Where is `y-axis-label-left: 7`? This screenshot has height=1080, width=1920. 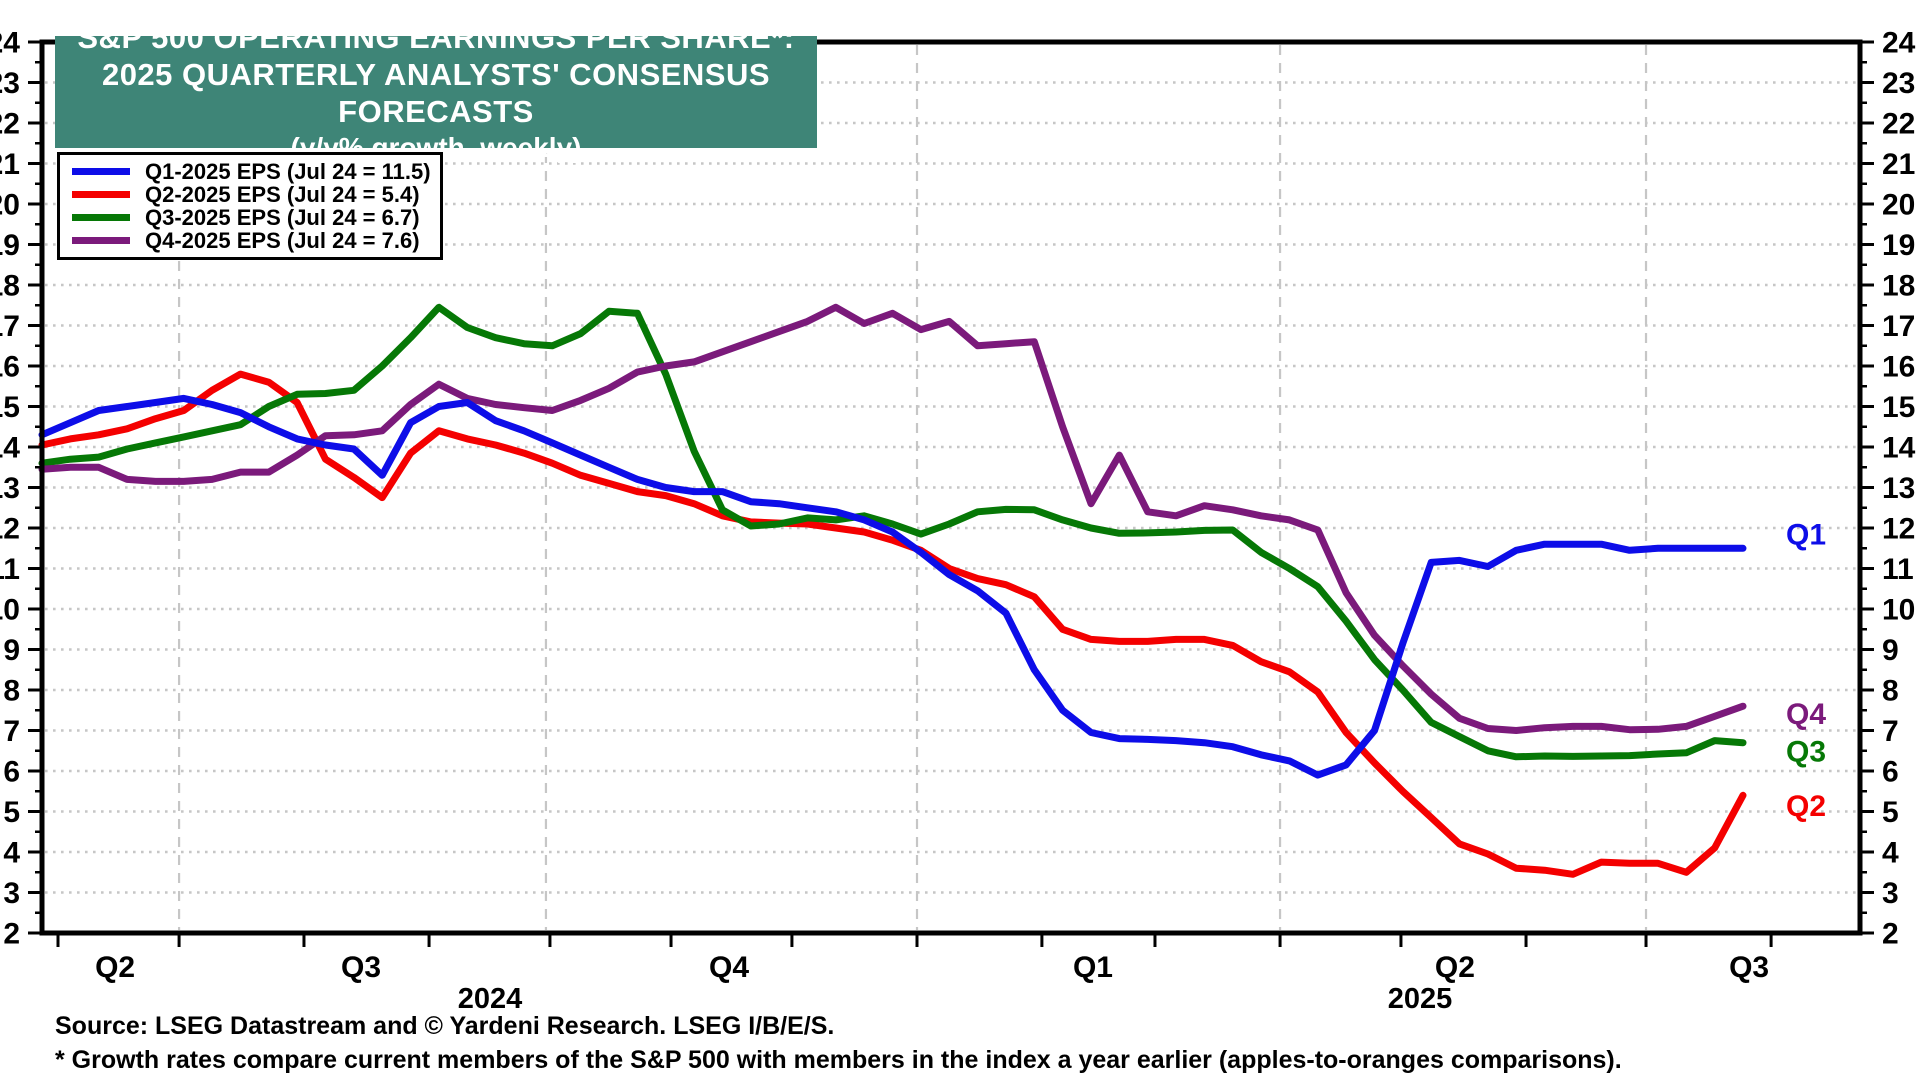 y-axis-label-left: 7 is located at coordinates (11, 731).